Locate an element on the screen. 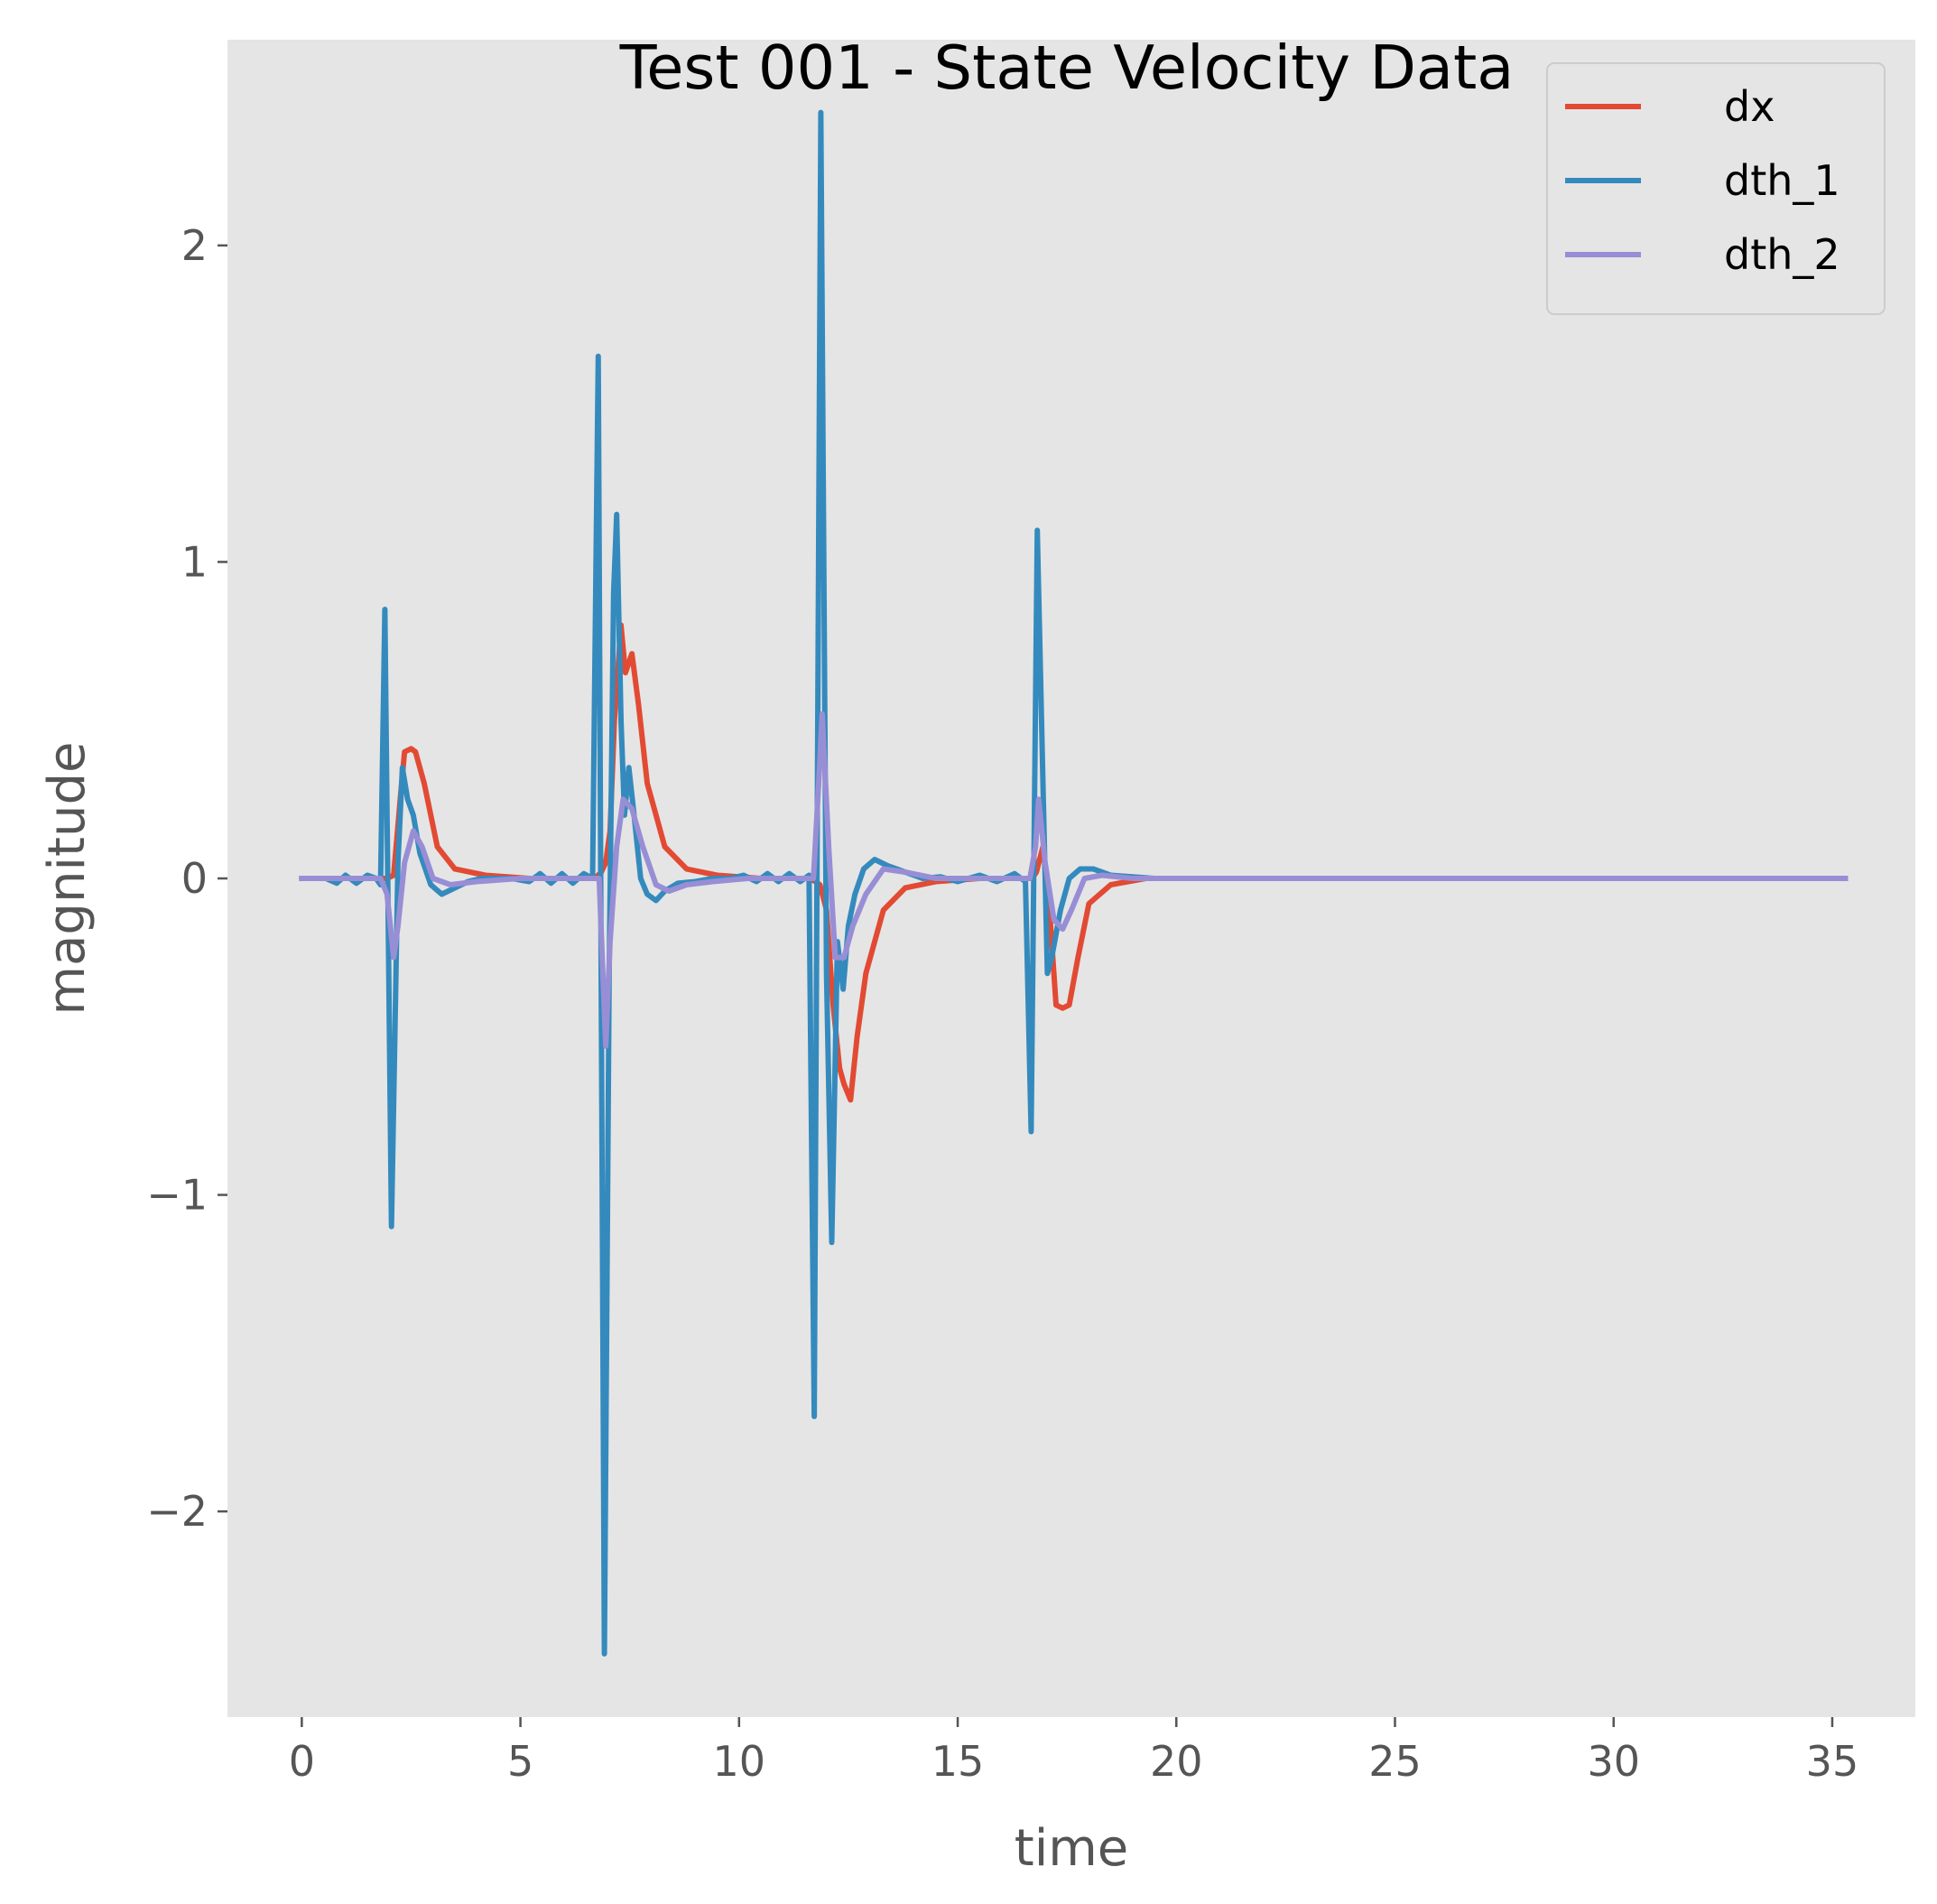 This screenshot has width=1937, height=1904. y-tick-label: −2 is located at coordinates (177, 1511).